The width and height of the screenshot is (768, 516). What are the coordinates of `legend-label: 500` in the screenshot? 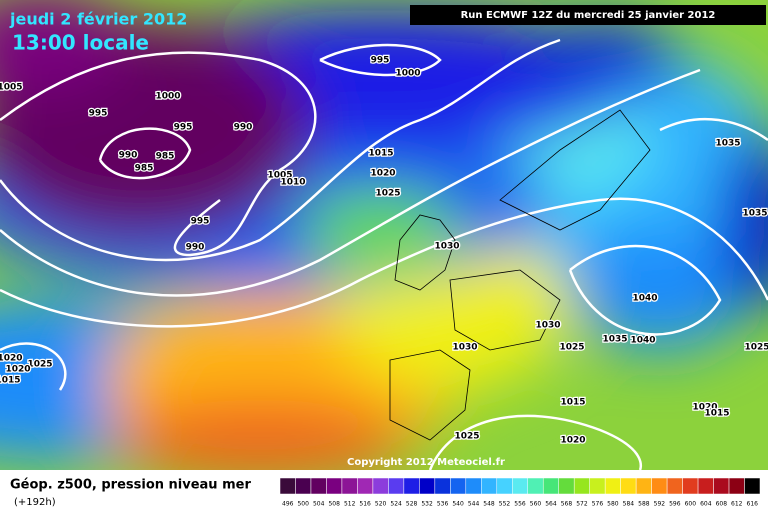 It's located at (303, 504).